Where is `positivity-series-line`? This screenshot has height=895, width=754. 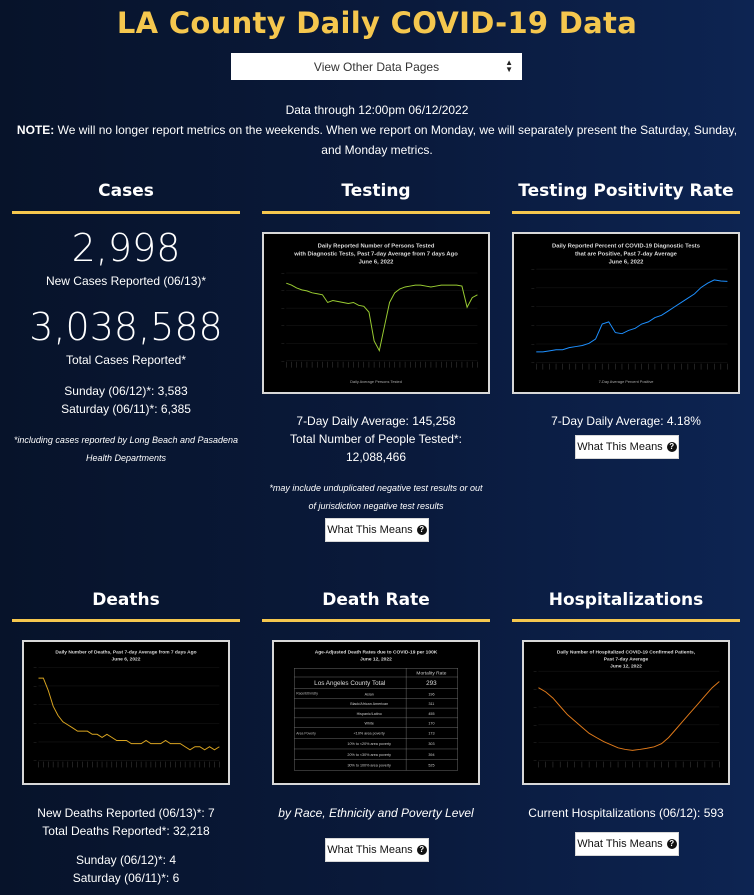
positivity-series-line is located at coordinates (632, 316).